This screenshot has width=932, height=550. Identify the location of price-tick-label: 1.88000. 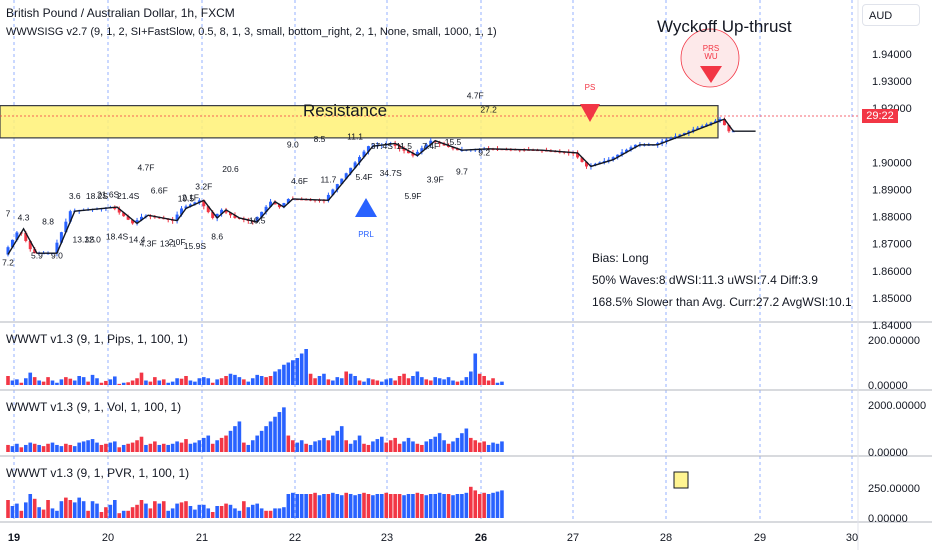
(892, 218).